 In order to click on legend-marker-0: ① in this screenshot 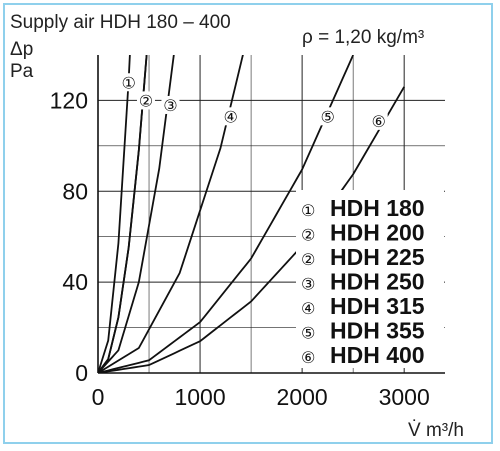, I will do `click(308, 211)`.